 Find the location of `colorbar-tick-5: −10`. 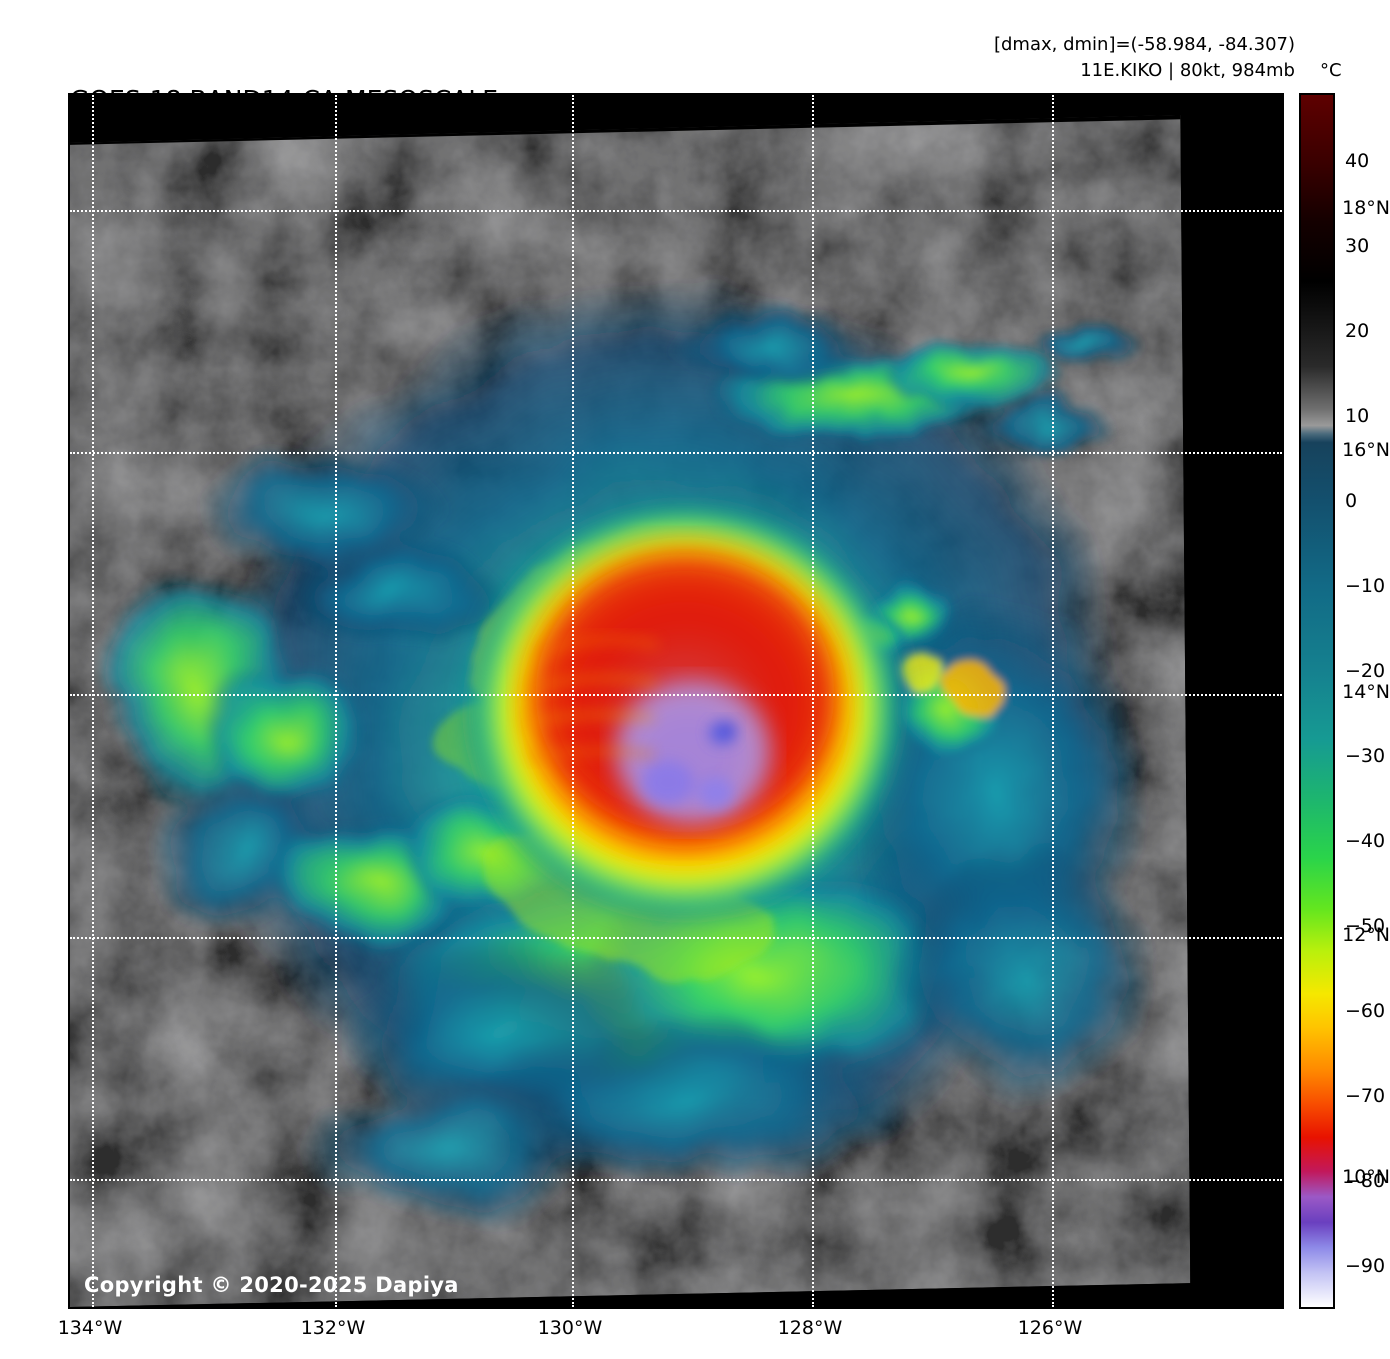

colorbar-tick-5: −10 is located at coordinates (1365, 586).